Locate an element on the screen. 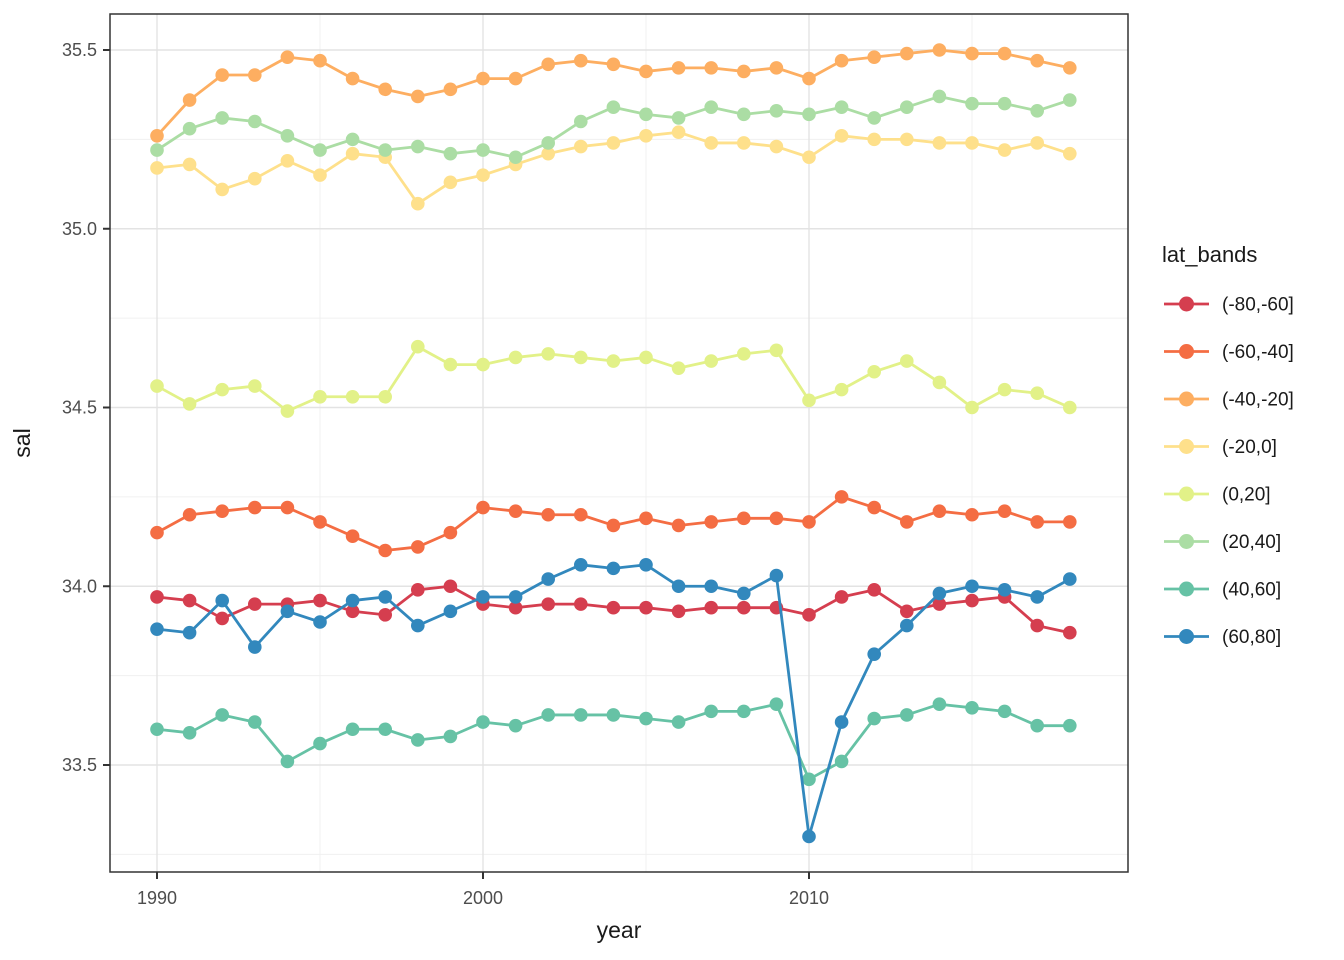  y-tick-label: 34.5 is located at coordinates (79, 408).